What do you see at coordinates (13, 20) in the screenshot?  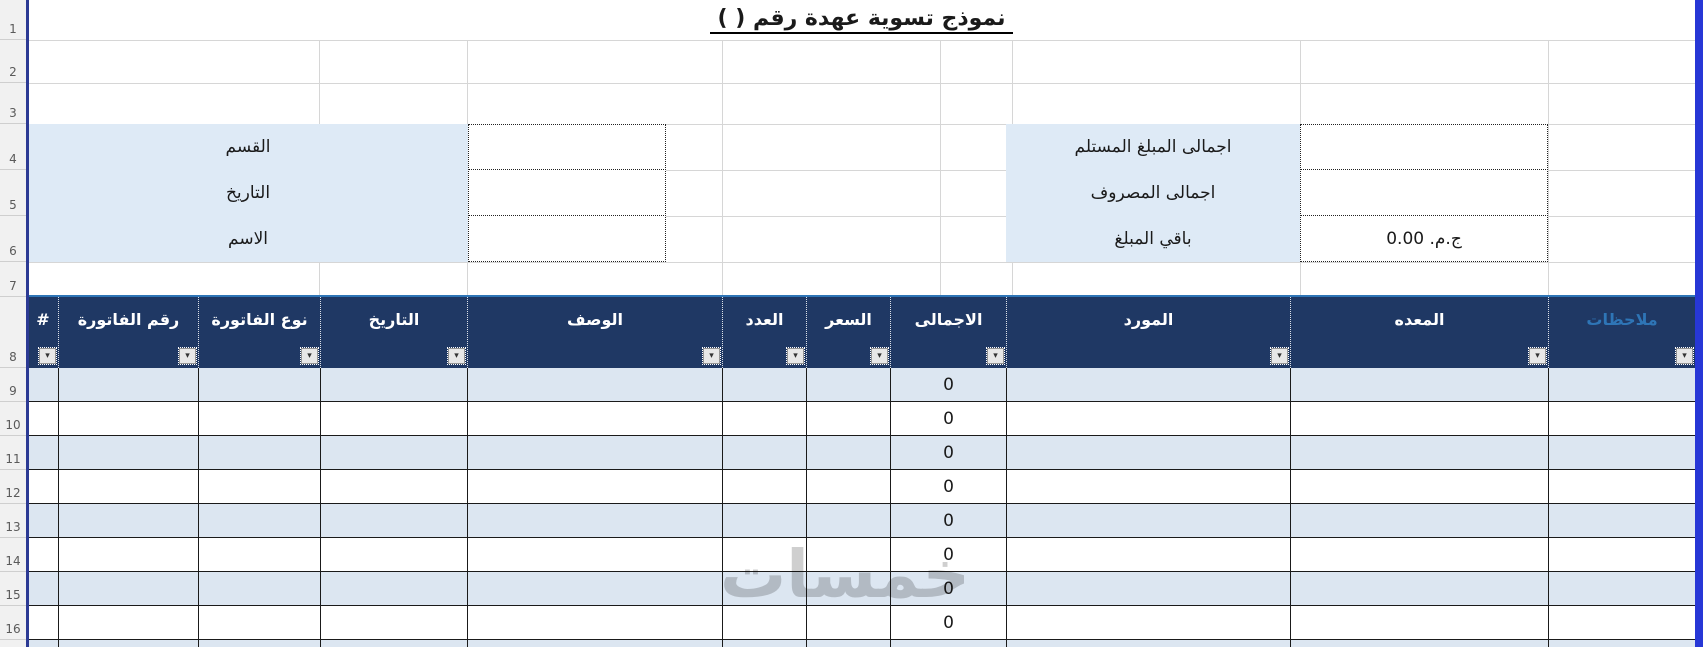 I see `row-header: 1` at bounding box center [13, 20].